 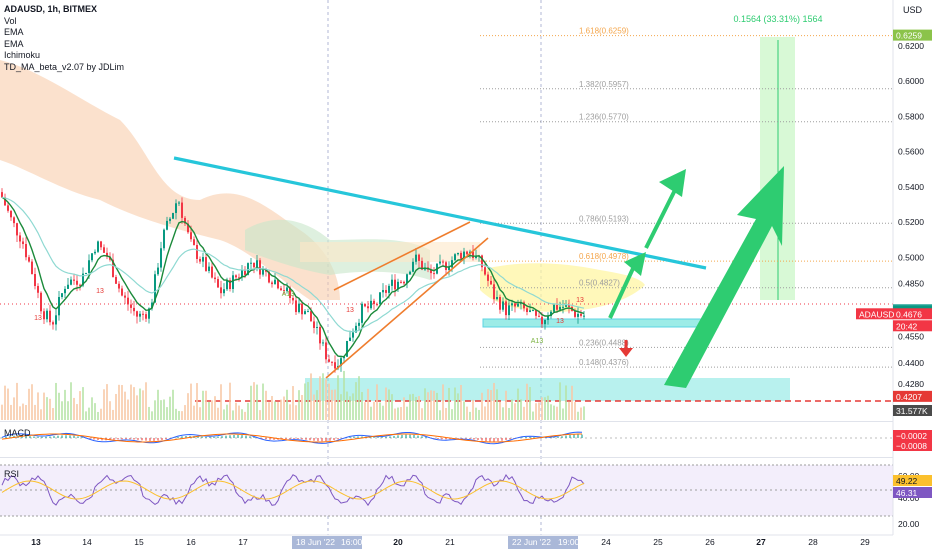 What do you see at coordinates (604, 218) in the screenshot?
I see `fib-label: 0.786(0.5193)` at bounding box center [604, 218].